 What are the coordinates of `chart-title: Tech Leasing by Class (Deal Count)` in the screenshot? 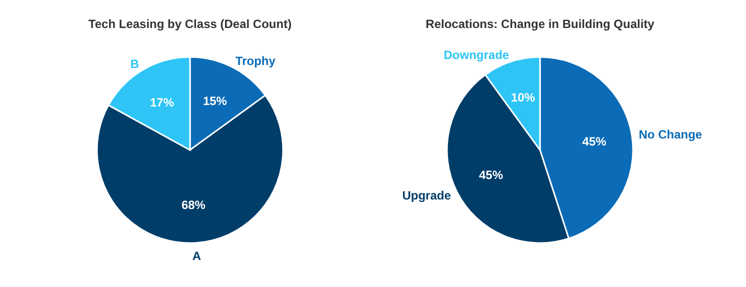 It's located at (190, 24).